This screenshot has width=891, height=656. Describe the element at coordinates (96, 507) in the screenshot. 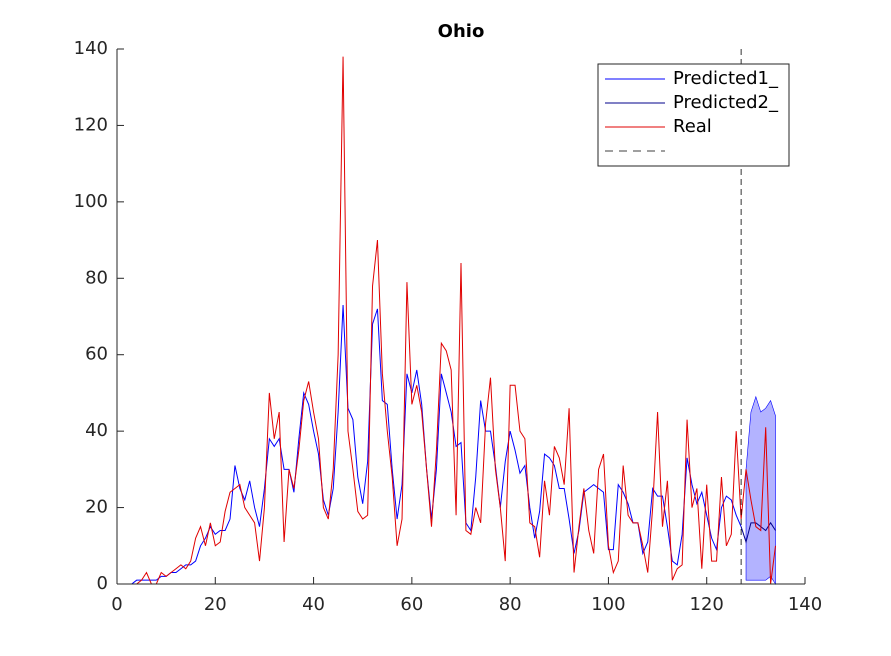

I see `y-tick-label: 20` at that location.